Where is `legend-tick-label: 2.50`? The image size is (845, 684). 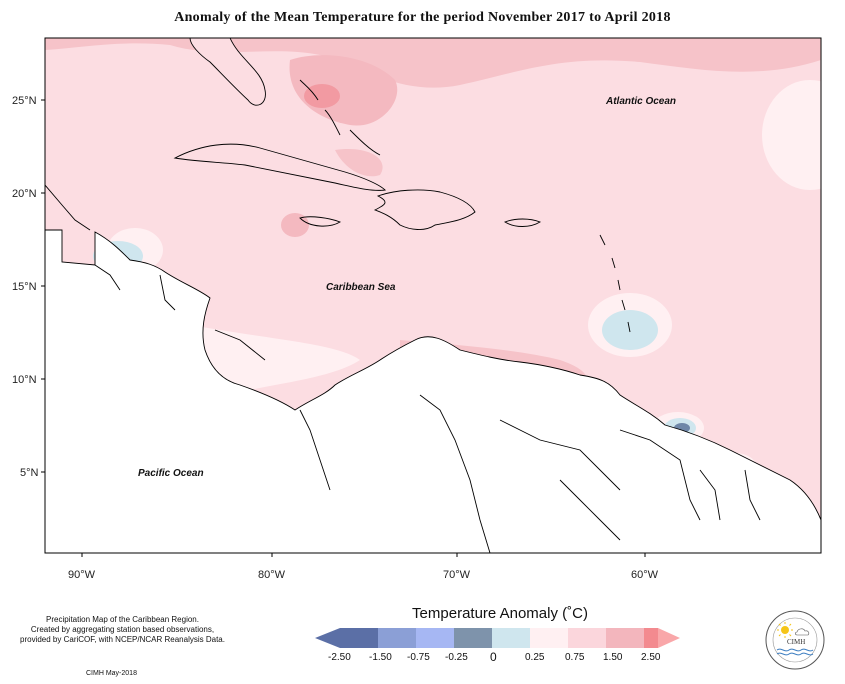
legend-tick-label: 2.50 is located at coordinates (651, 657).